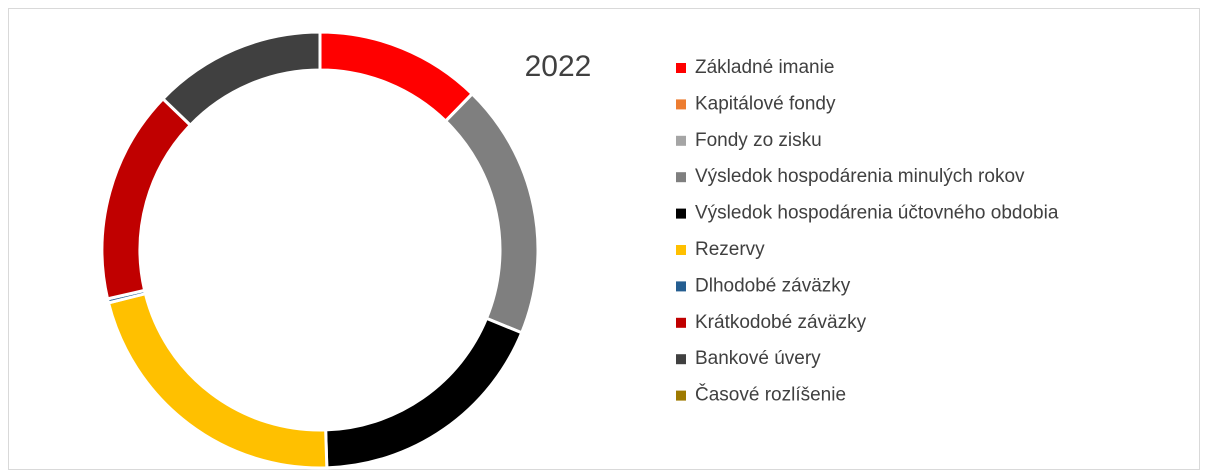 This screenshot has width=1208, height=476. What do you see at coordinates (770, 395) in the screenshot?
I see `legend-label: Časové rozlíšenie` at bounding box center [770, 395].